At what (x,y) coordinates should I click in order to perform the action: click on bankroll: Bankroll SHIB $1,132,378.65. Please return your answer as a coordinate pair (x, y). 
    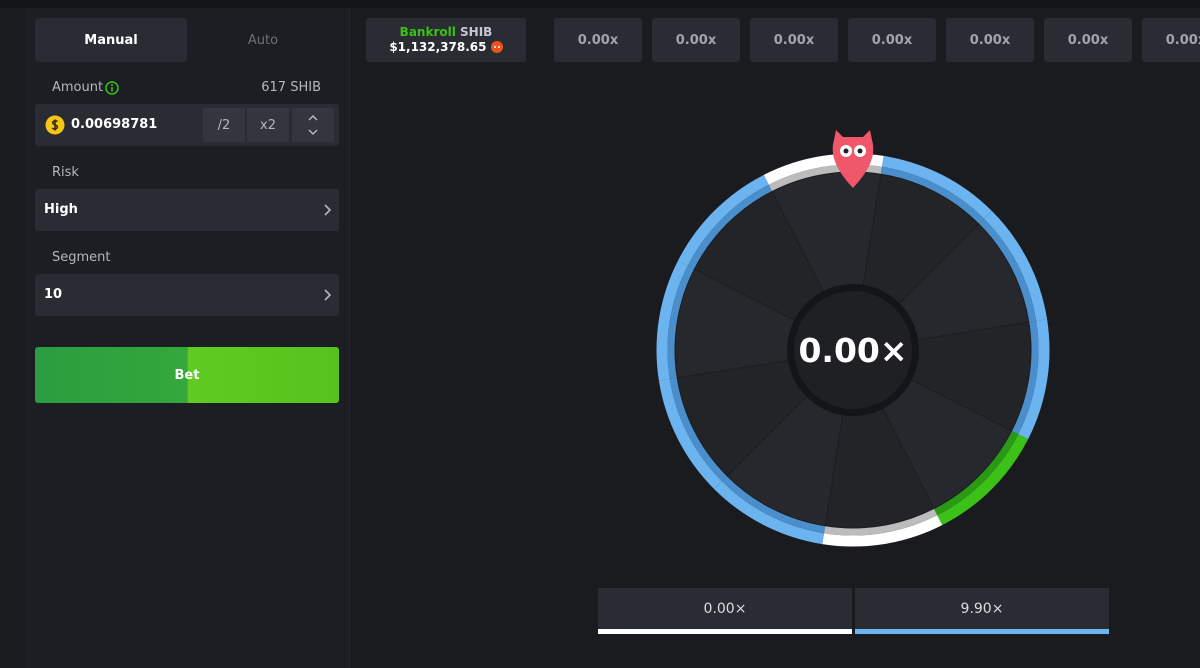
    Looking at the image, I should click on (446, 40).